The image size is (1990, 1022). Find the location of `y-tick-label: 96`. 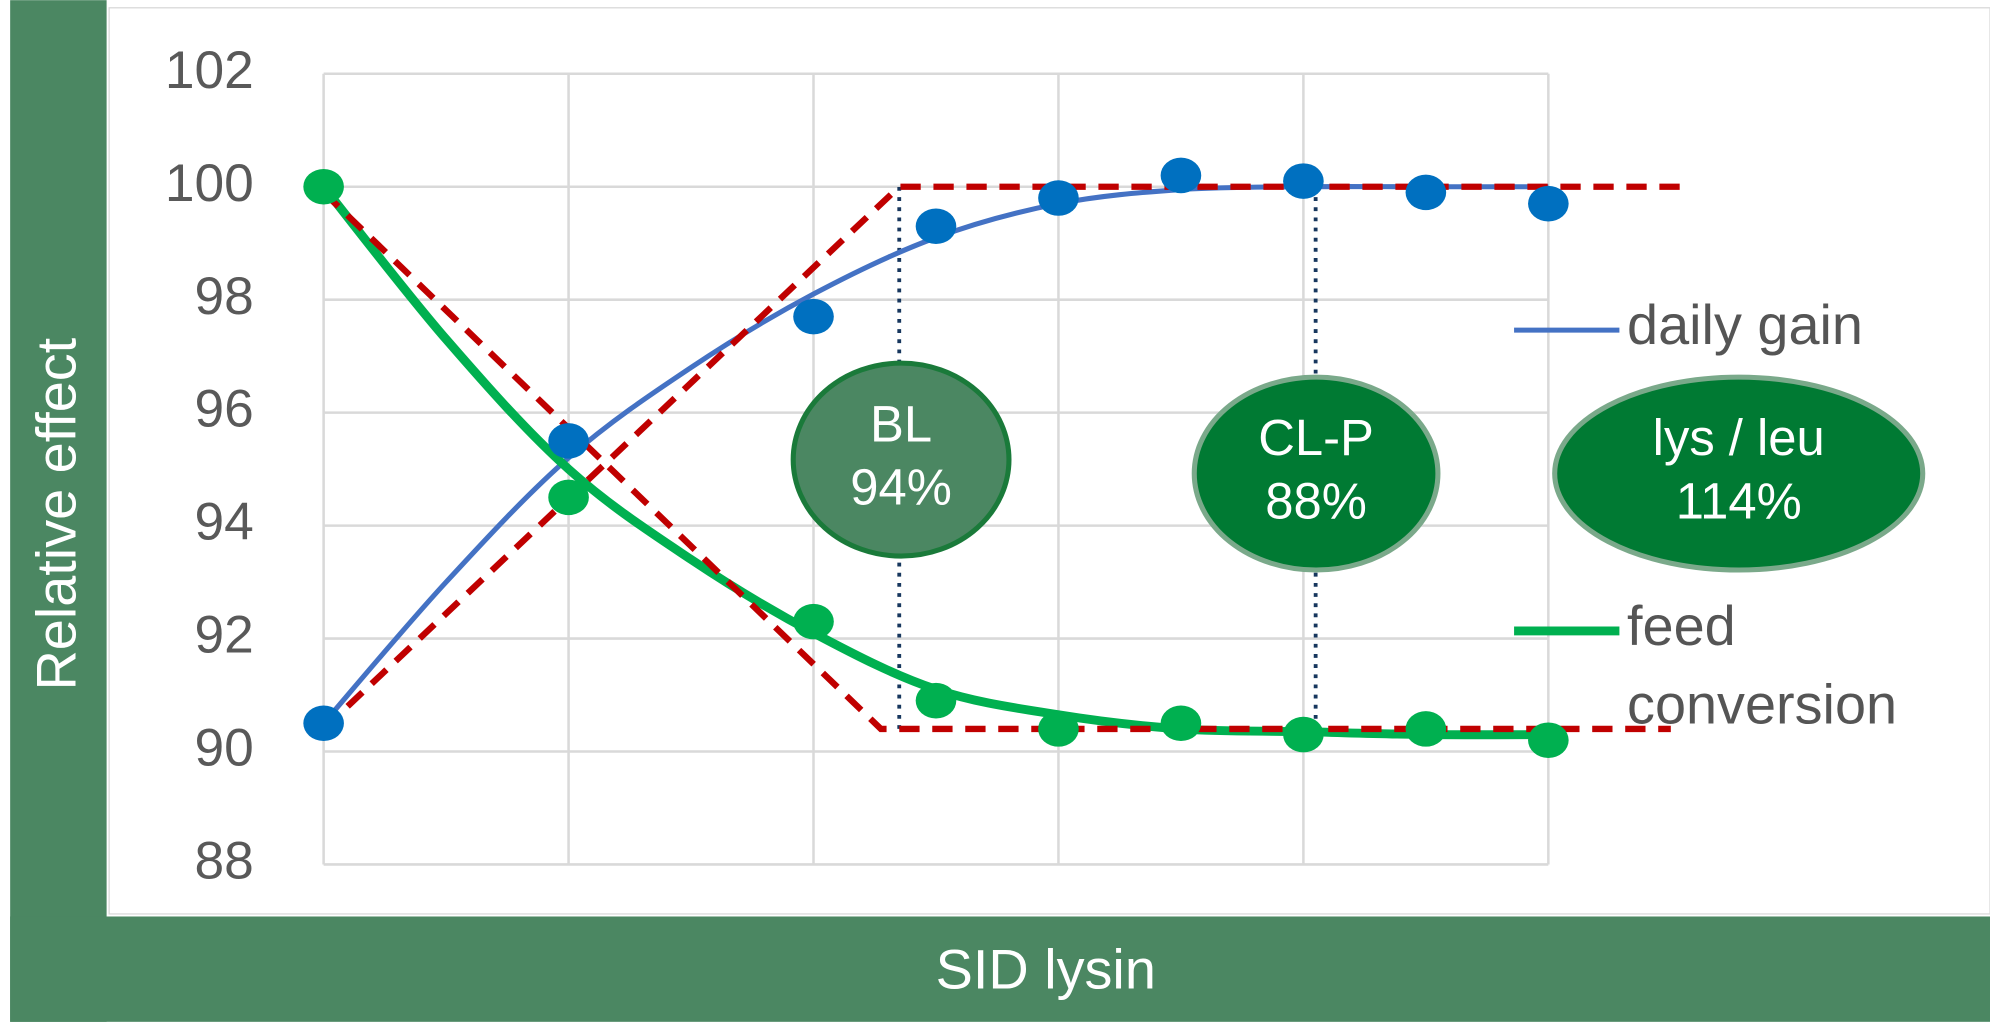

y-tick-label: 96 is located at coordinates (224, 409).